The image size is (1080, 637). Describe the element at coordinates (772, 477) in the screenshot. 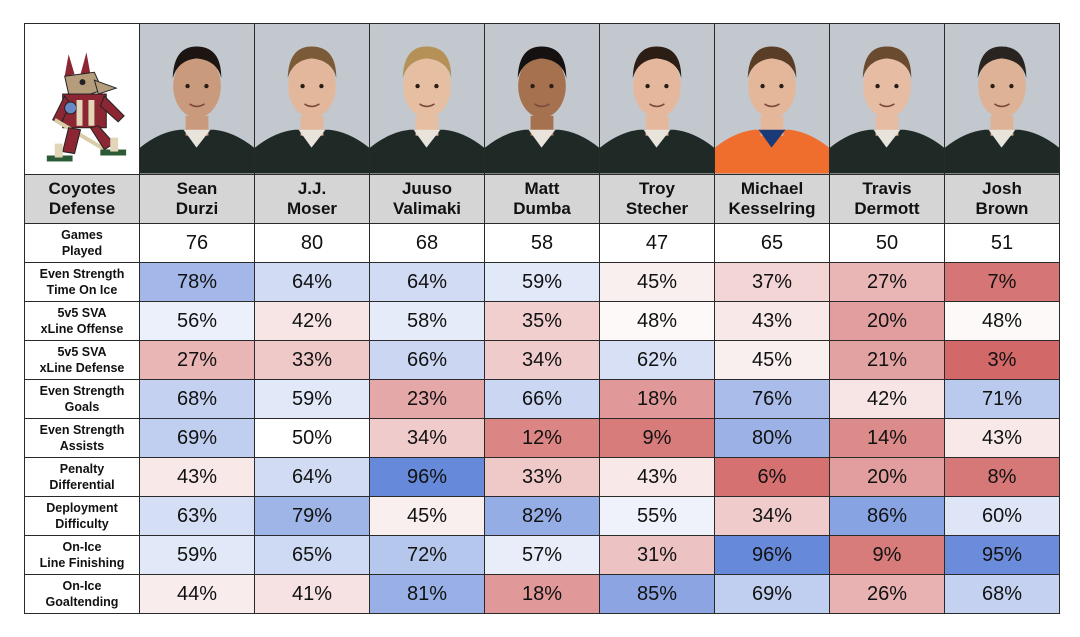

I see `stat-percentile-cell: 6%` at that location.